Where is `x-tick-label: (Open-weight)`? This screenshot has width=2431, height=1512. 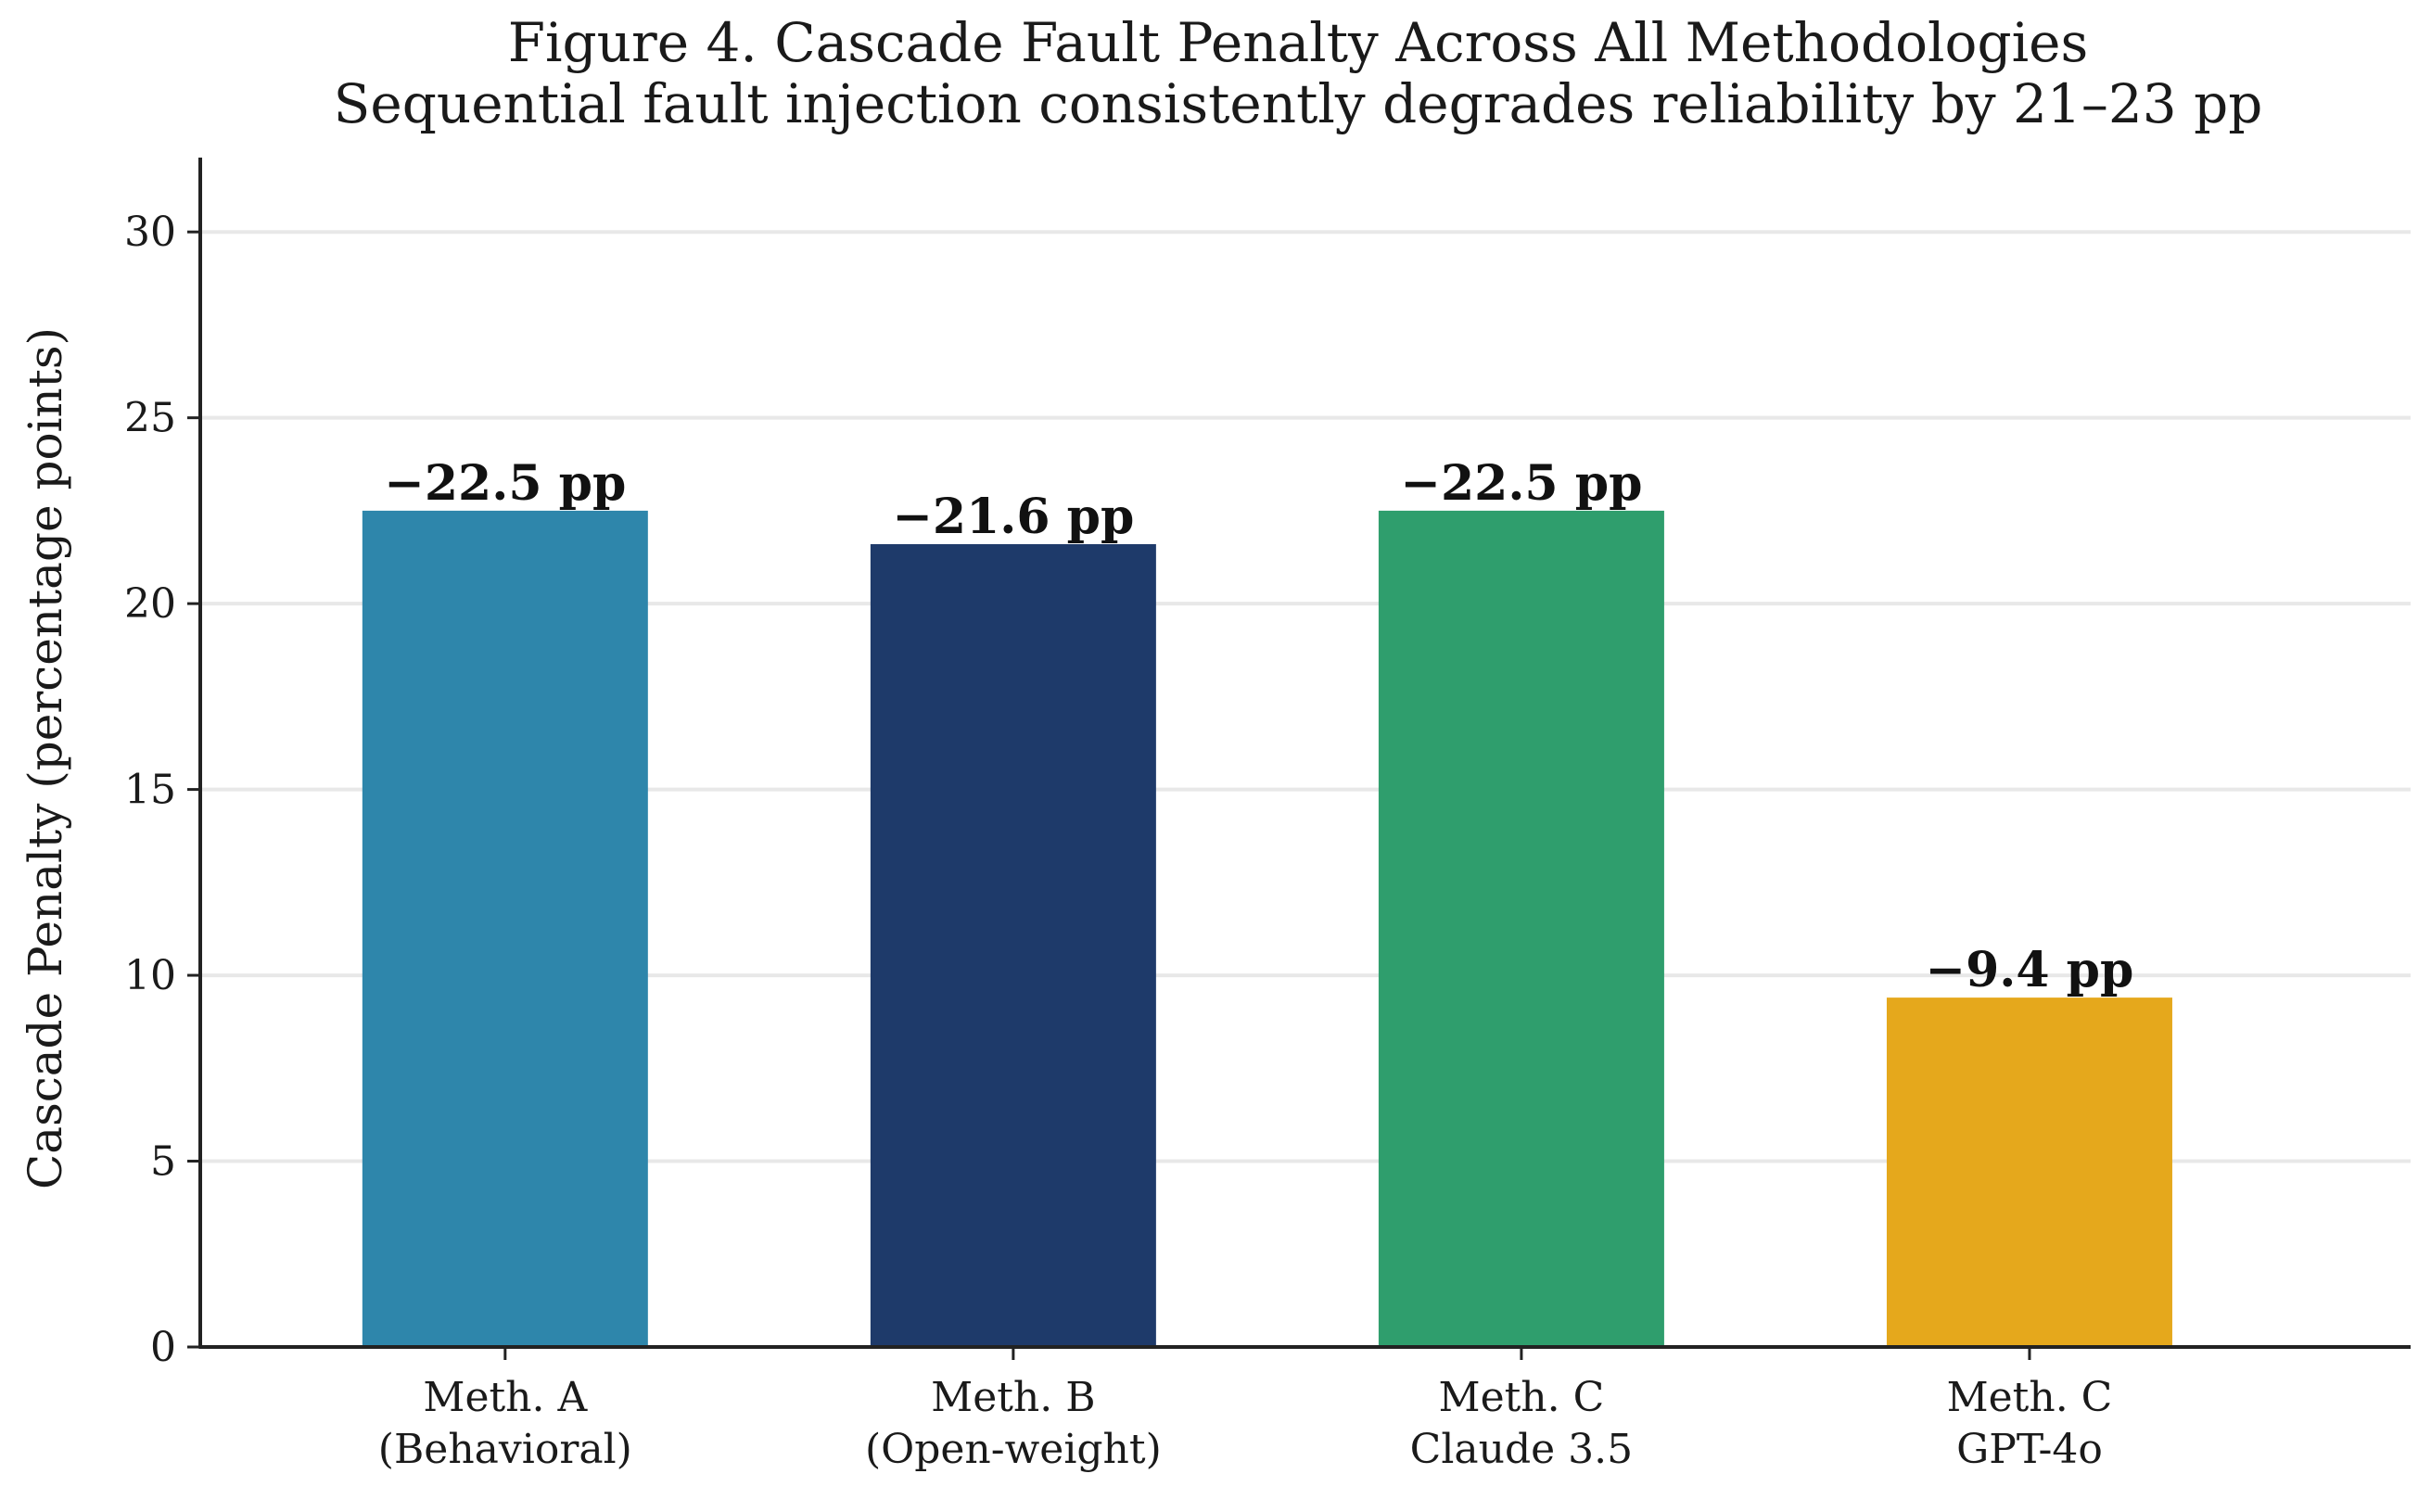 x-tick-label: (Open-weight) is located at coordinates (1013, 1449).